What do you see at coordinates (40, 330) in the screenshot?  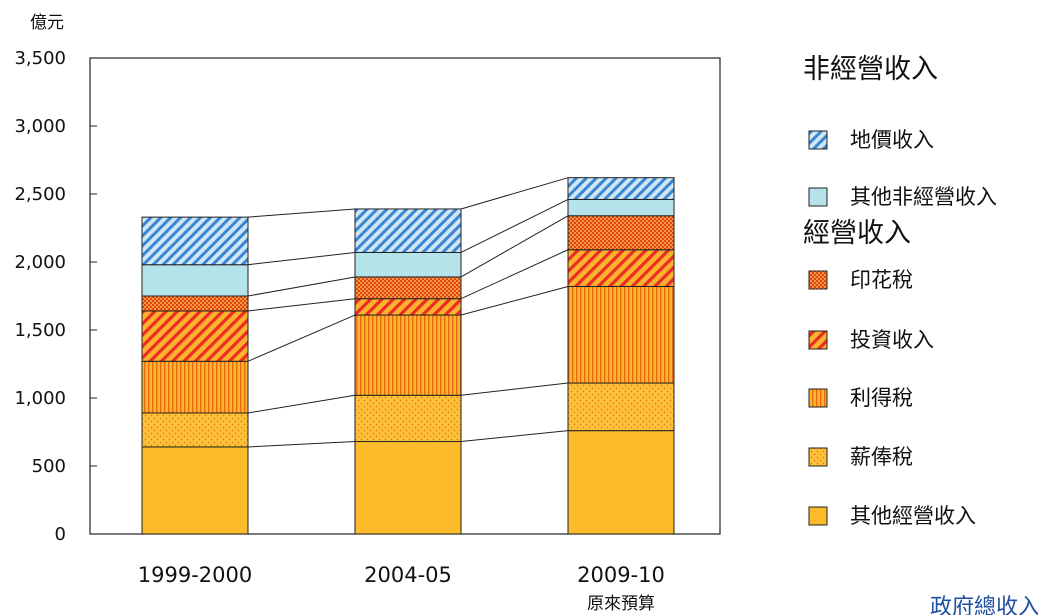 I see `y-tick-label: 1,500` at bounding box center [40, 330].